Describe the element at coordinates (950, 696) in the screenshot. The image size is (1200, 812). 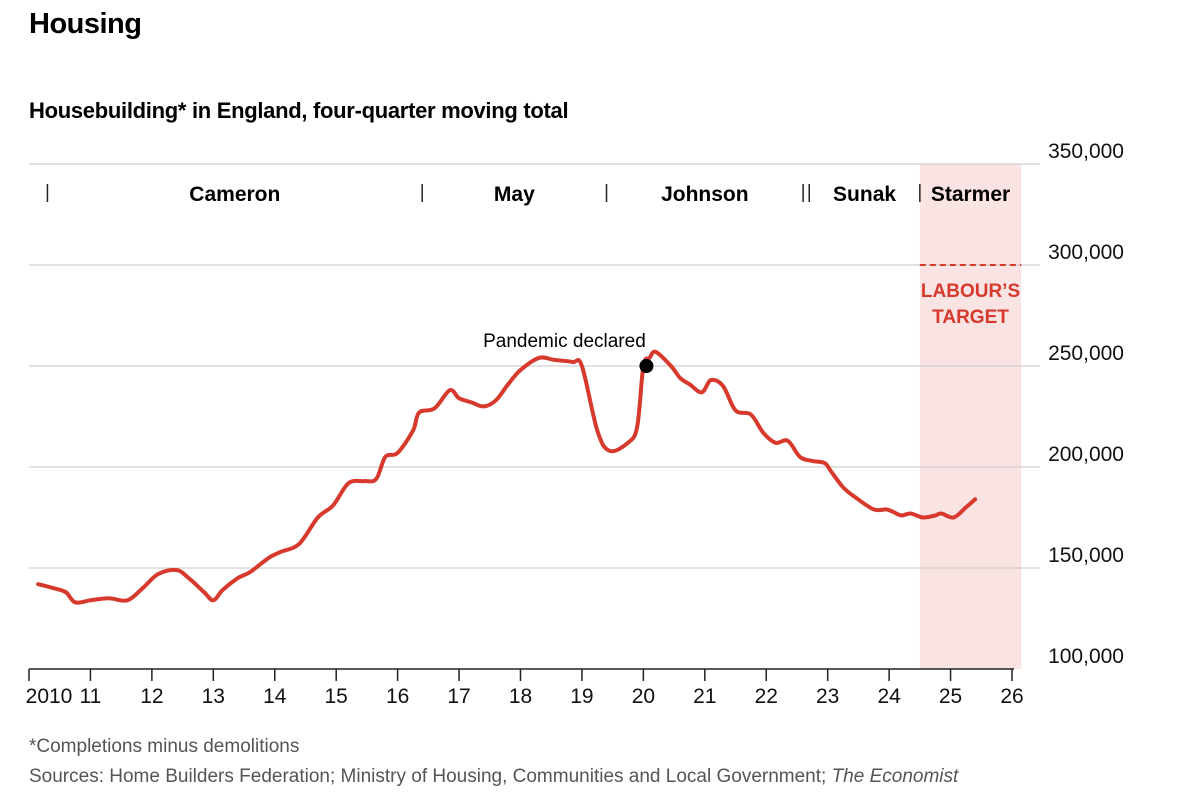
I see `x-tick-label: 25` at that location.